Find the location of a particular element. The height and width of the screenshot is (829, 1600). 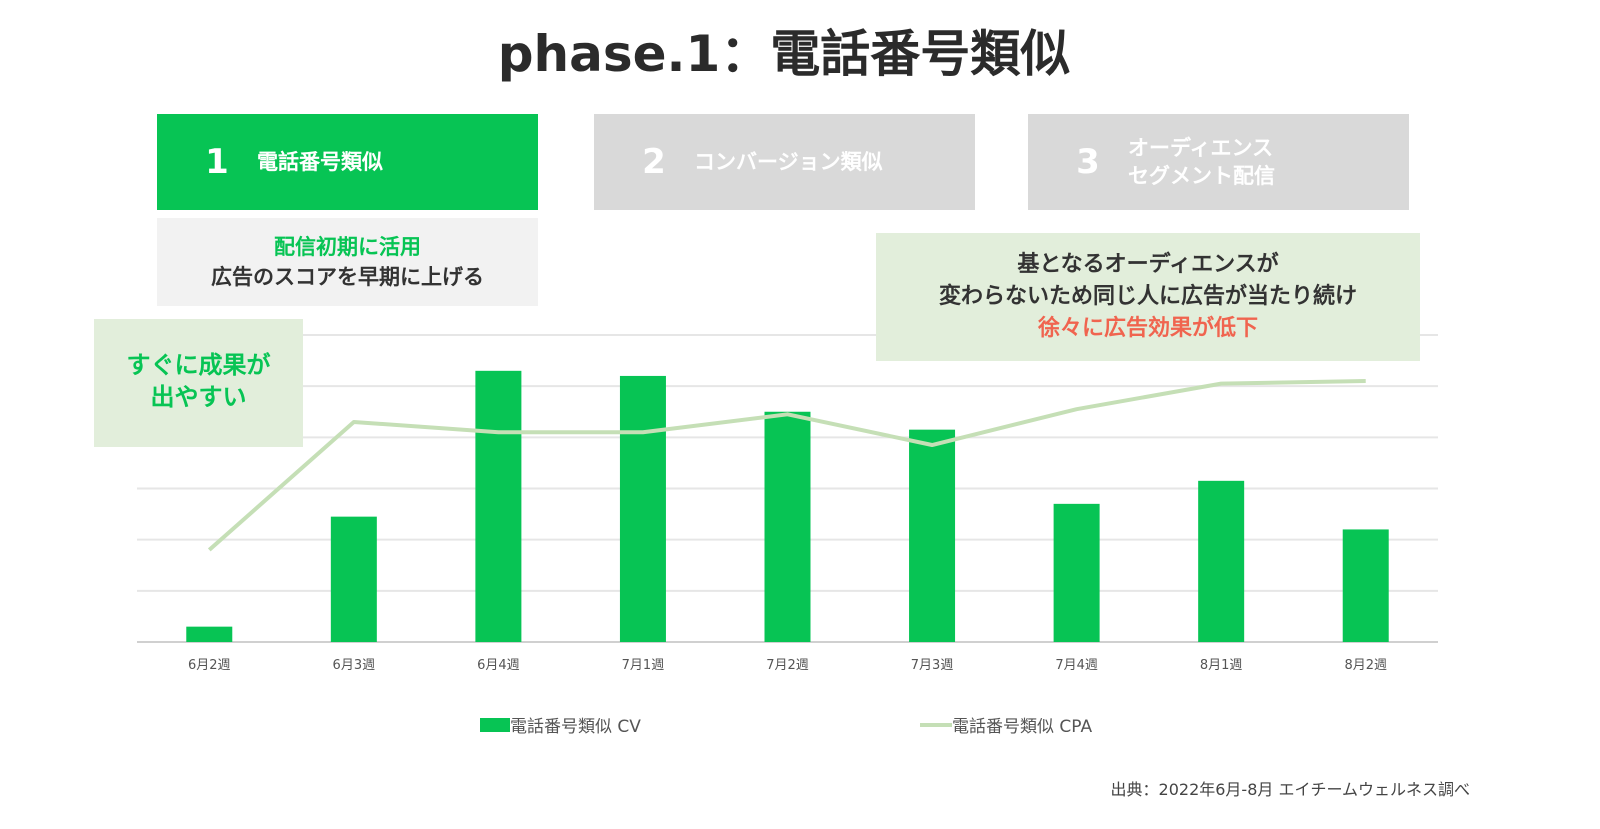

quick-results-note: すぐに成果が 出やすい is located at coordinates (198, 383).